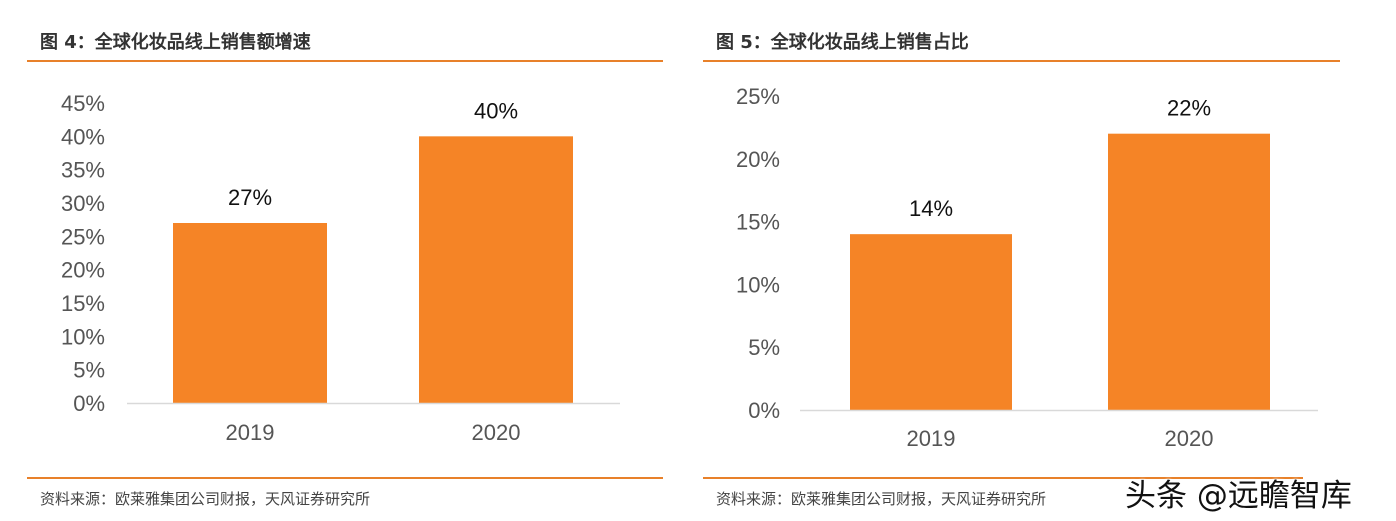 This screenshot has width=1396, height=521. What do you see at coordinates (83, 170) in the screenshot?
I see `y-tick-label: 35%` at bounding box center [83, 170].